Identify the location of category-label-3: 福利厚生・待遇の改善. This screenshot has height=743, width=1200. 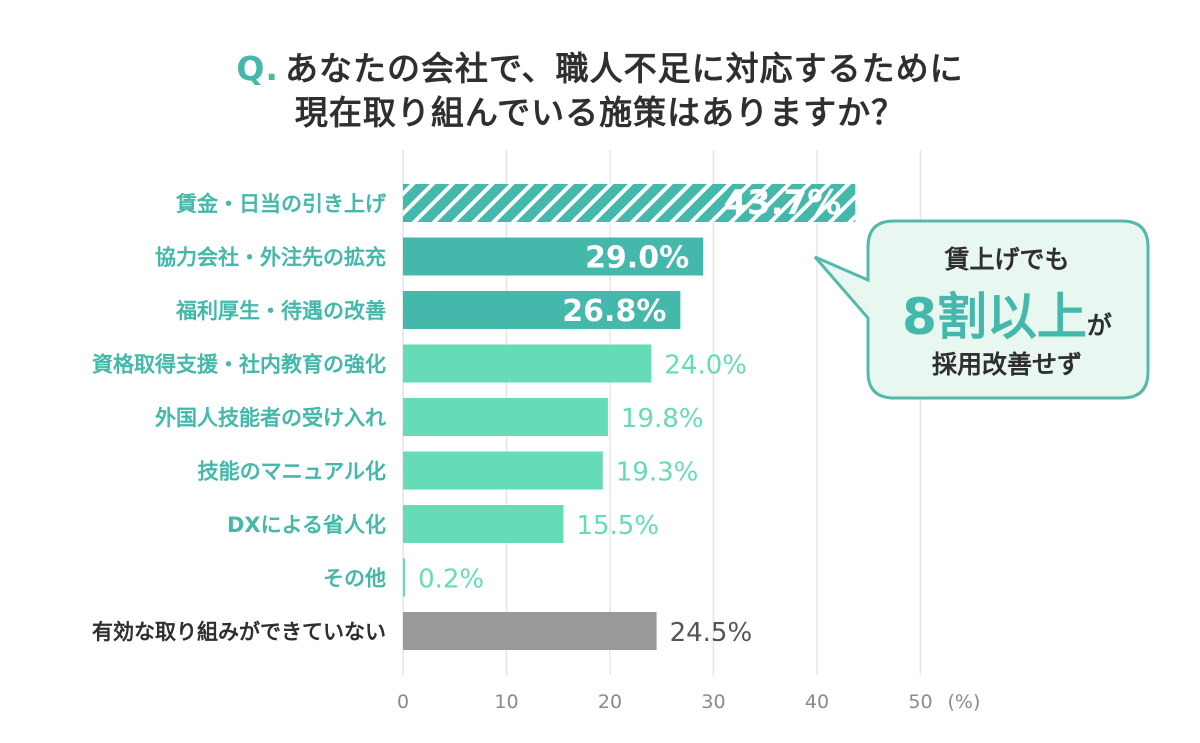
(280, 311).